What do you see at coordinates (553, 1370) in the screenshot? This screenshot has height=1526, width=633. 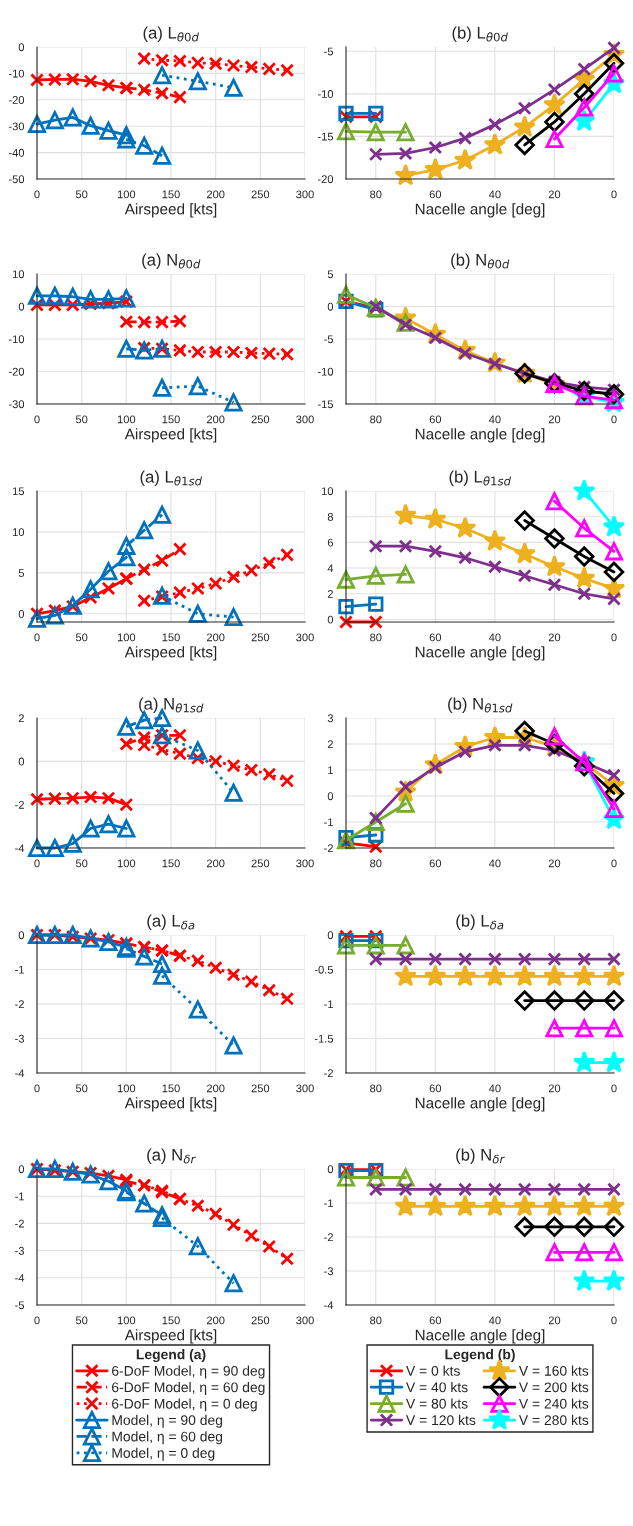 I see `legend-label: V = 160 kts` at bounding box center [553, 1370].